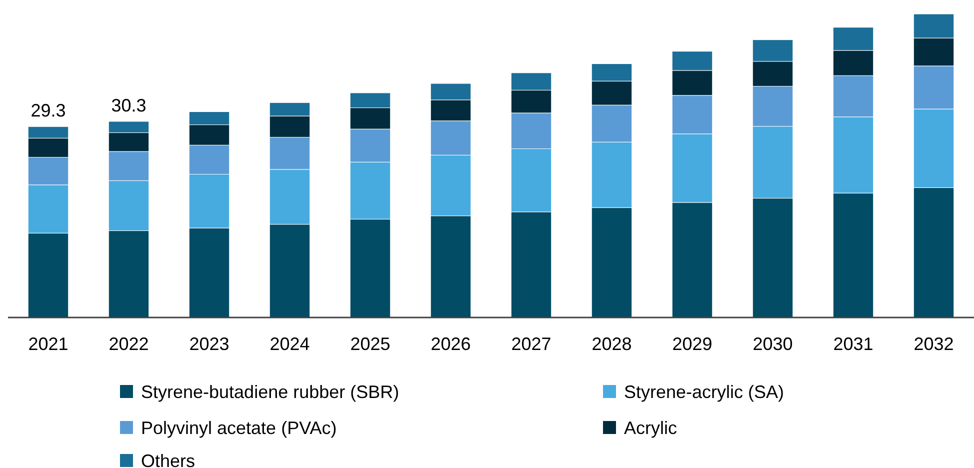 The height and width of the screenshot is (468, 974). What do you see at coordinates (270, 392) in the screenshot?
I see `legend-label: Styrene-butadiene rubber (SBR)` at bounding box center [270, 392].